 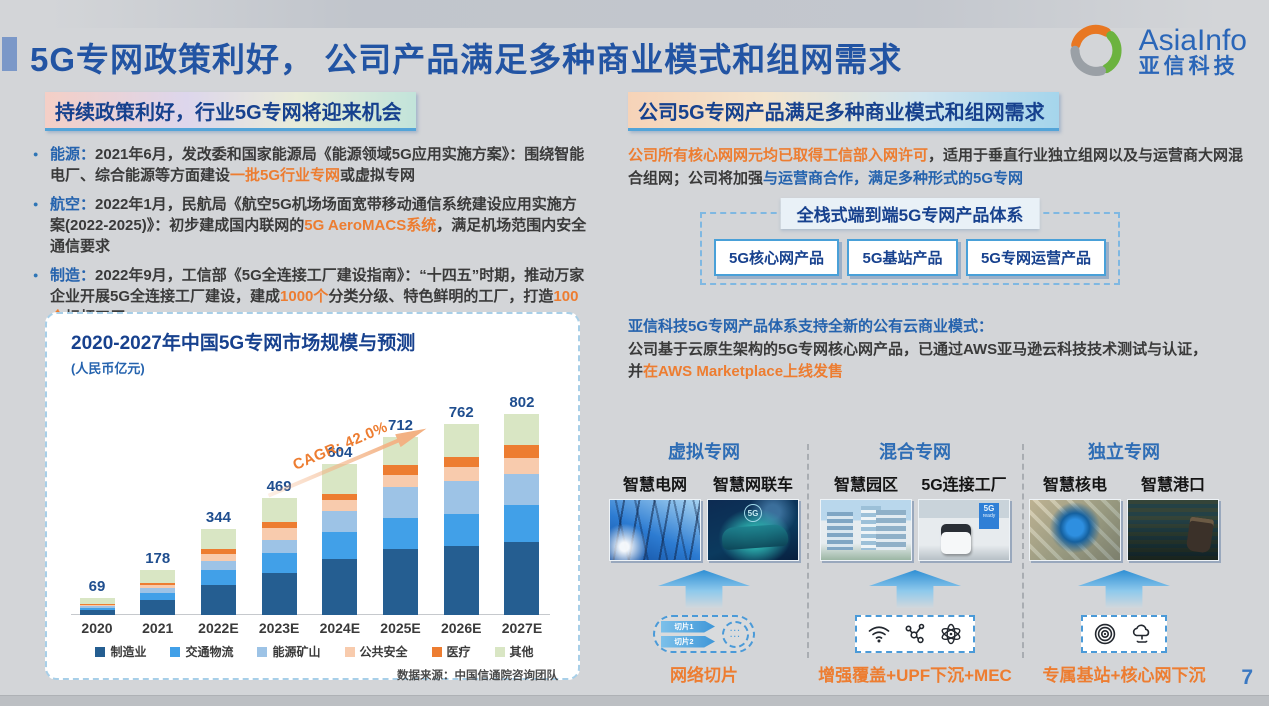 I want to click on case-smart-campus: 智慧园区, so click(x=866, y=516).